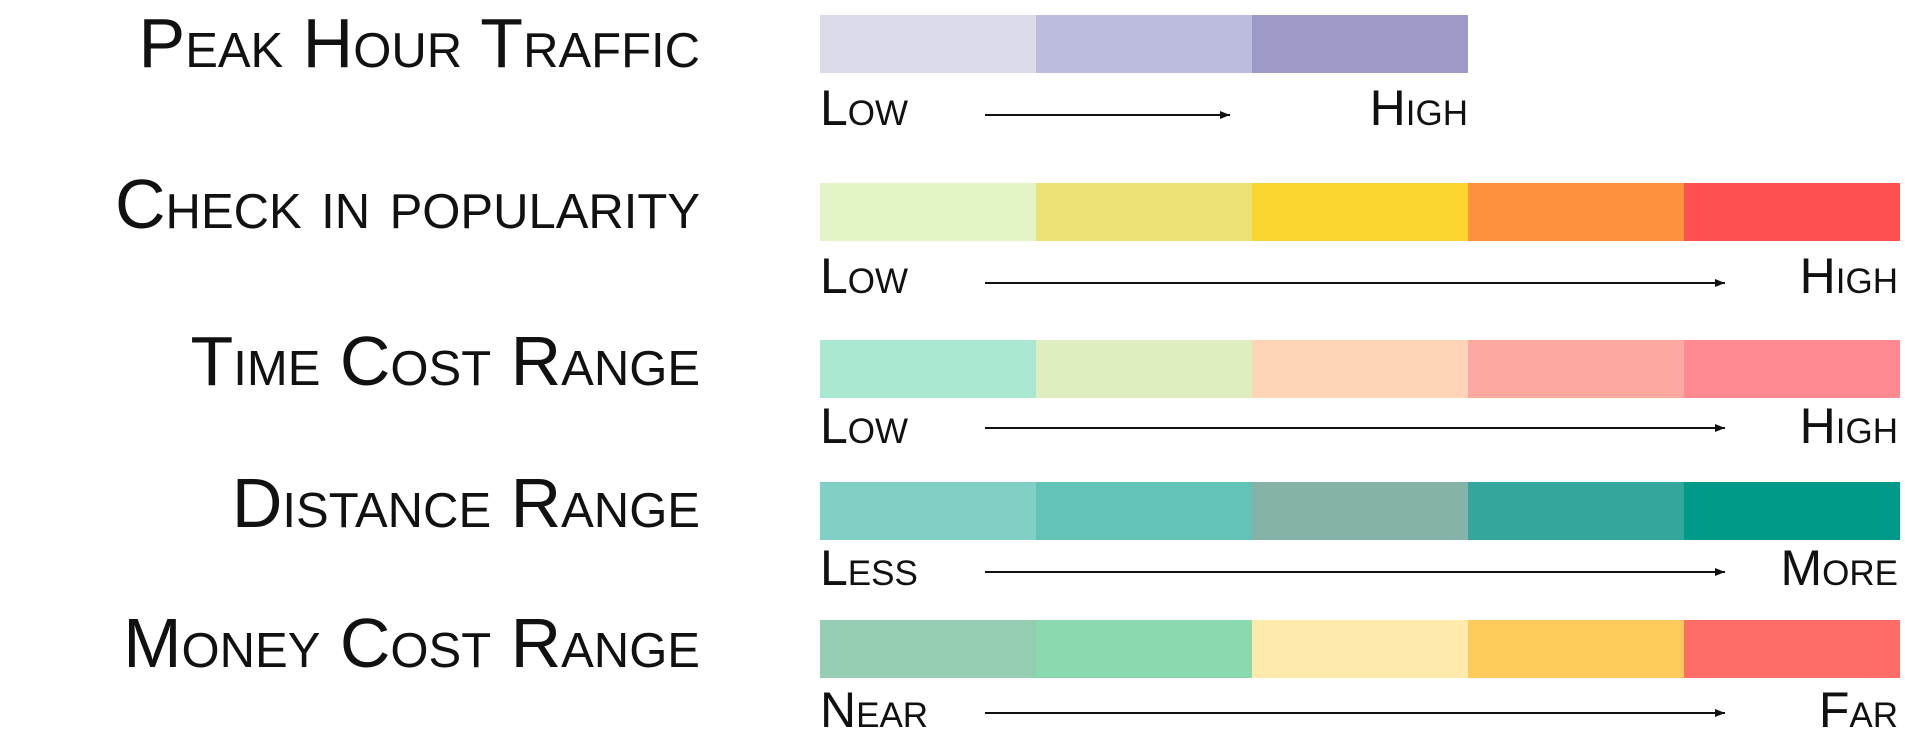 The image size is (1905, 745). What do you see at coordinates (1840, 568) in the screenshot?
I see `high-end-label: More` at bounding box center [1840, 568].